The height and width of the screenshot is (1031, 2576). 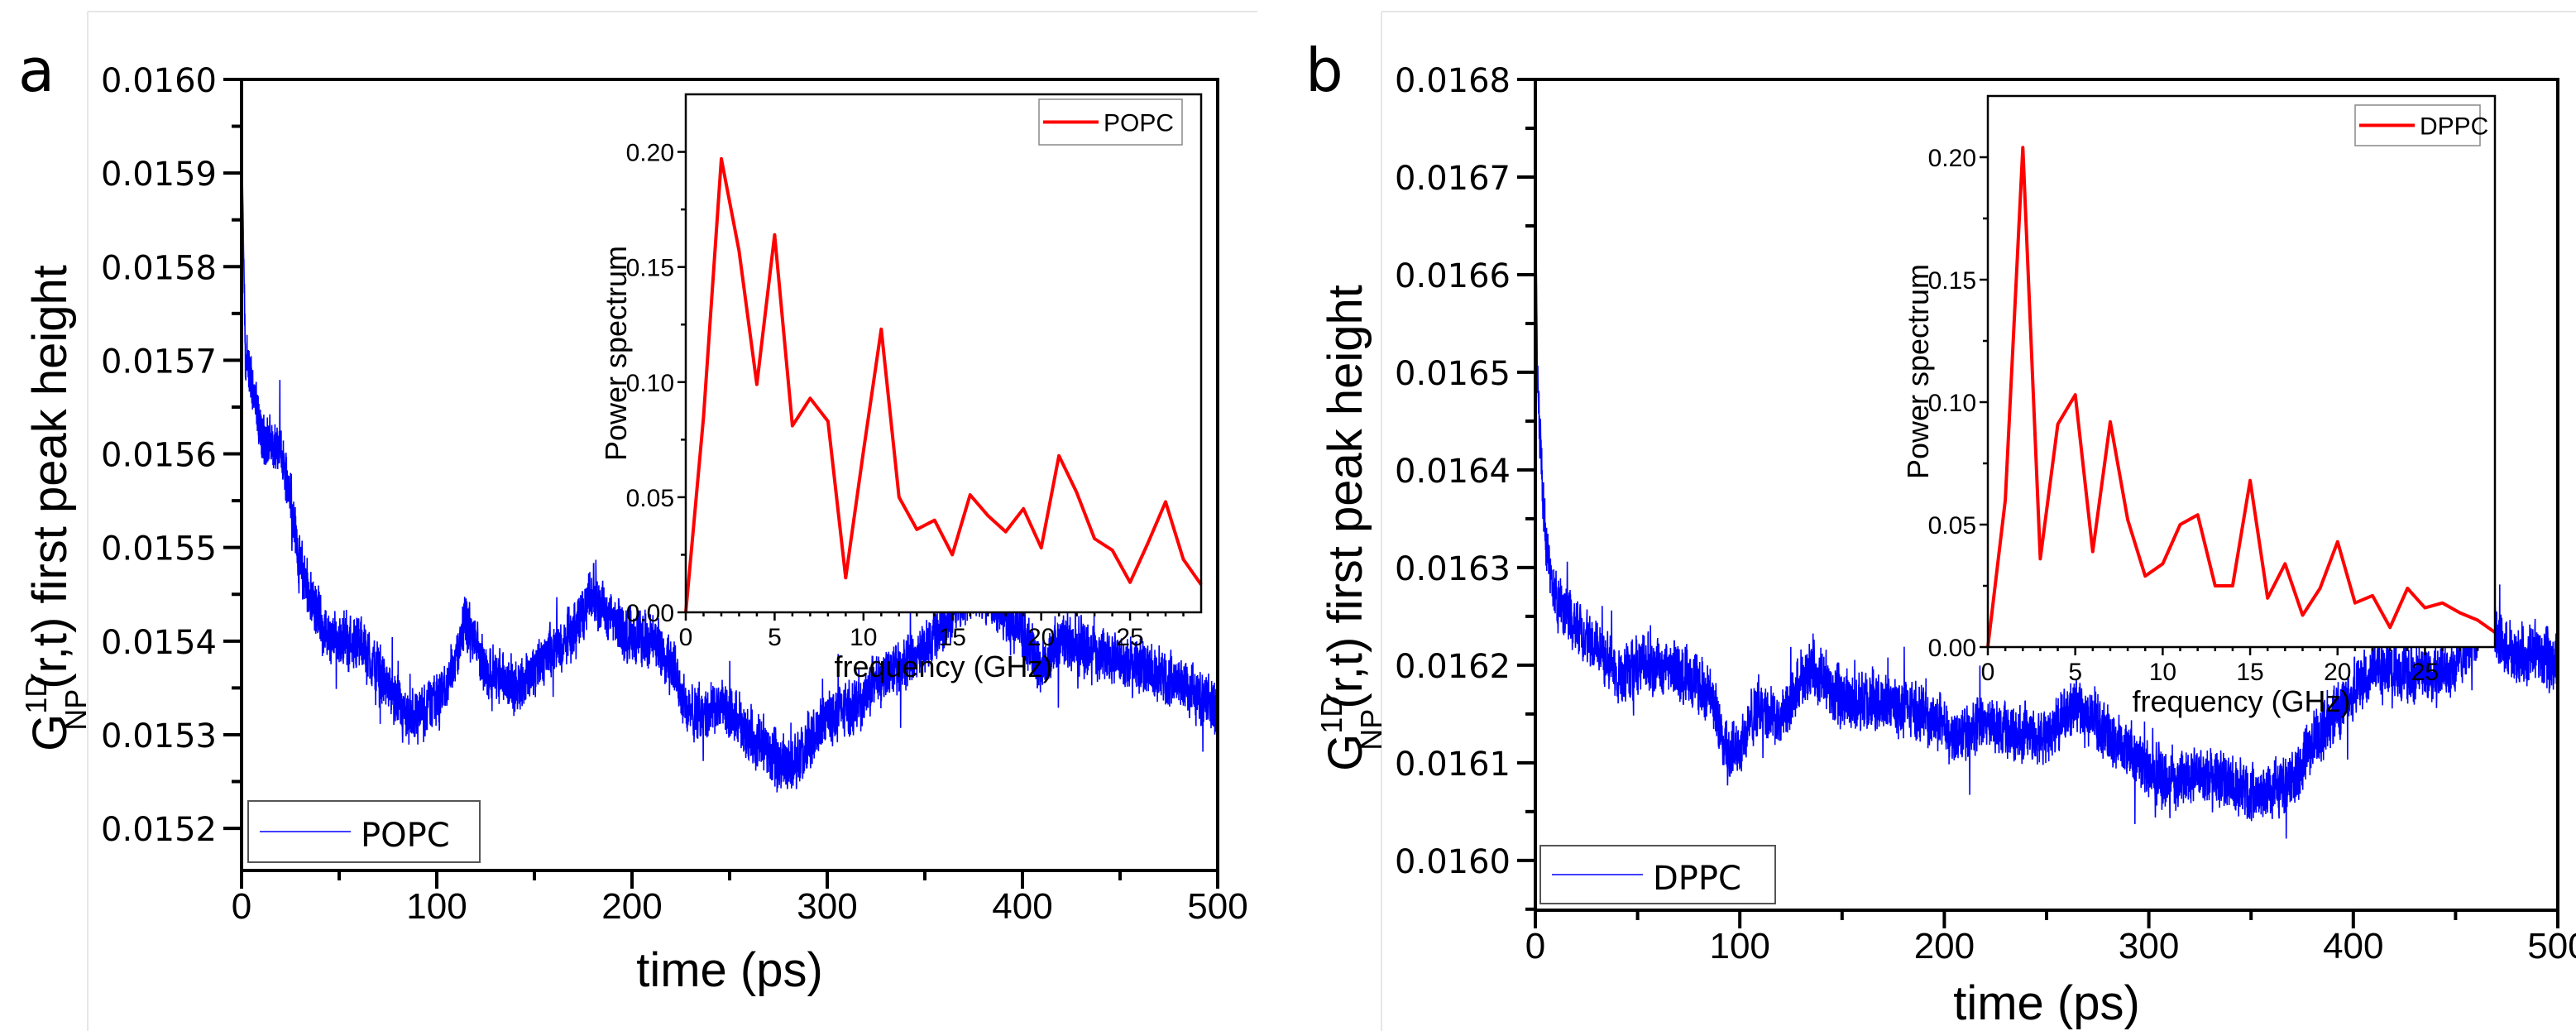 What do you see at coordinates (1217, 907) in the screenshot?
I see `a-xtick-label: 500` at bounding box center [1217, 907].